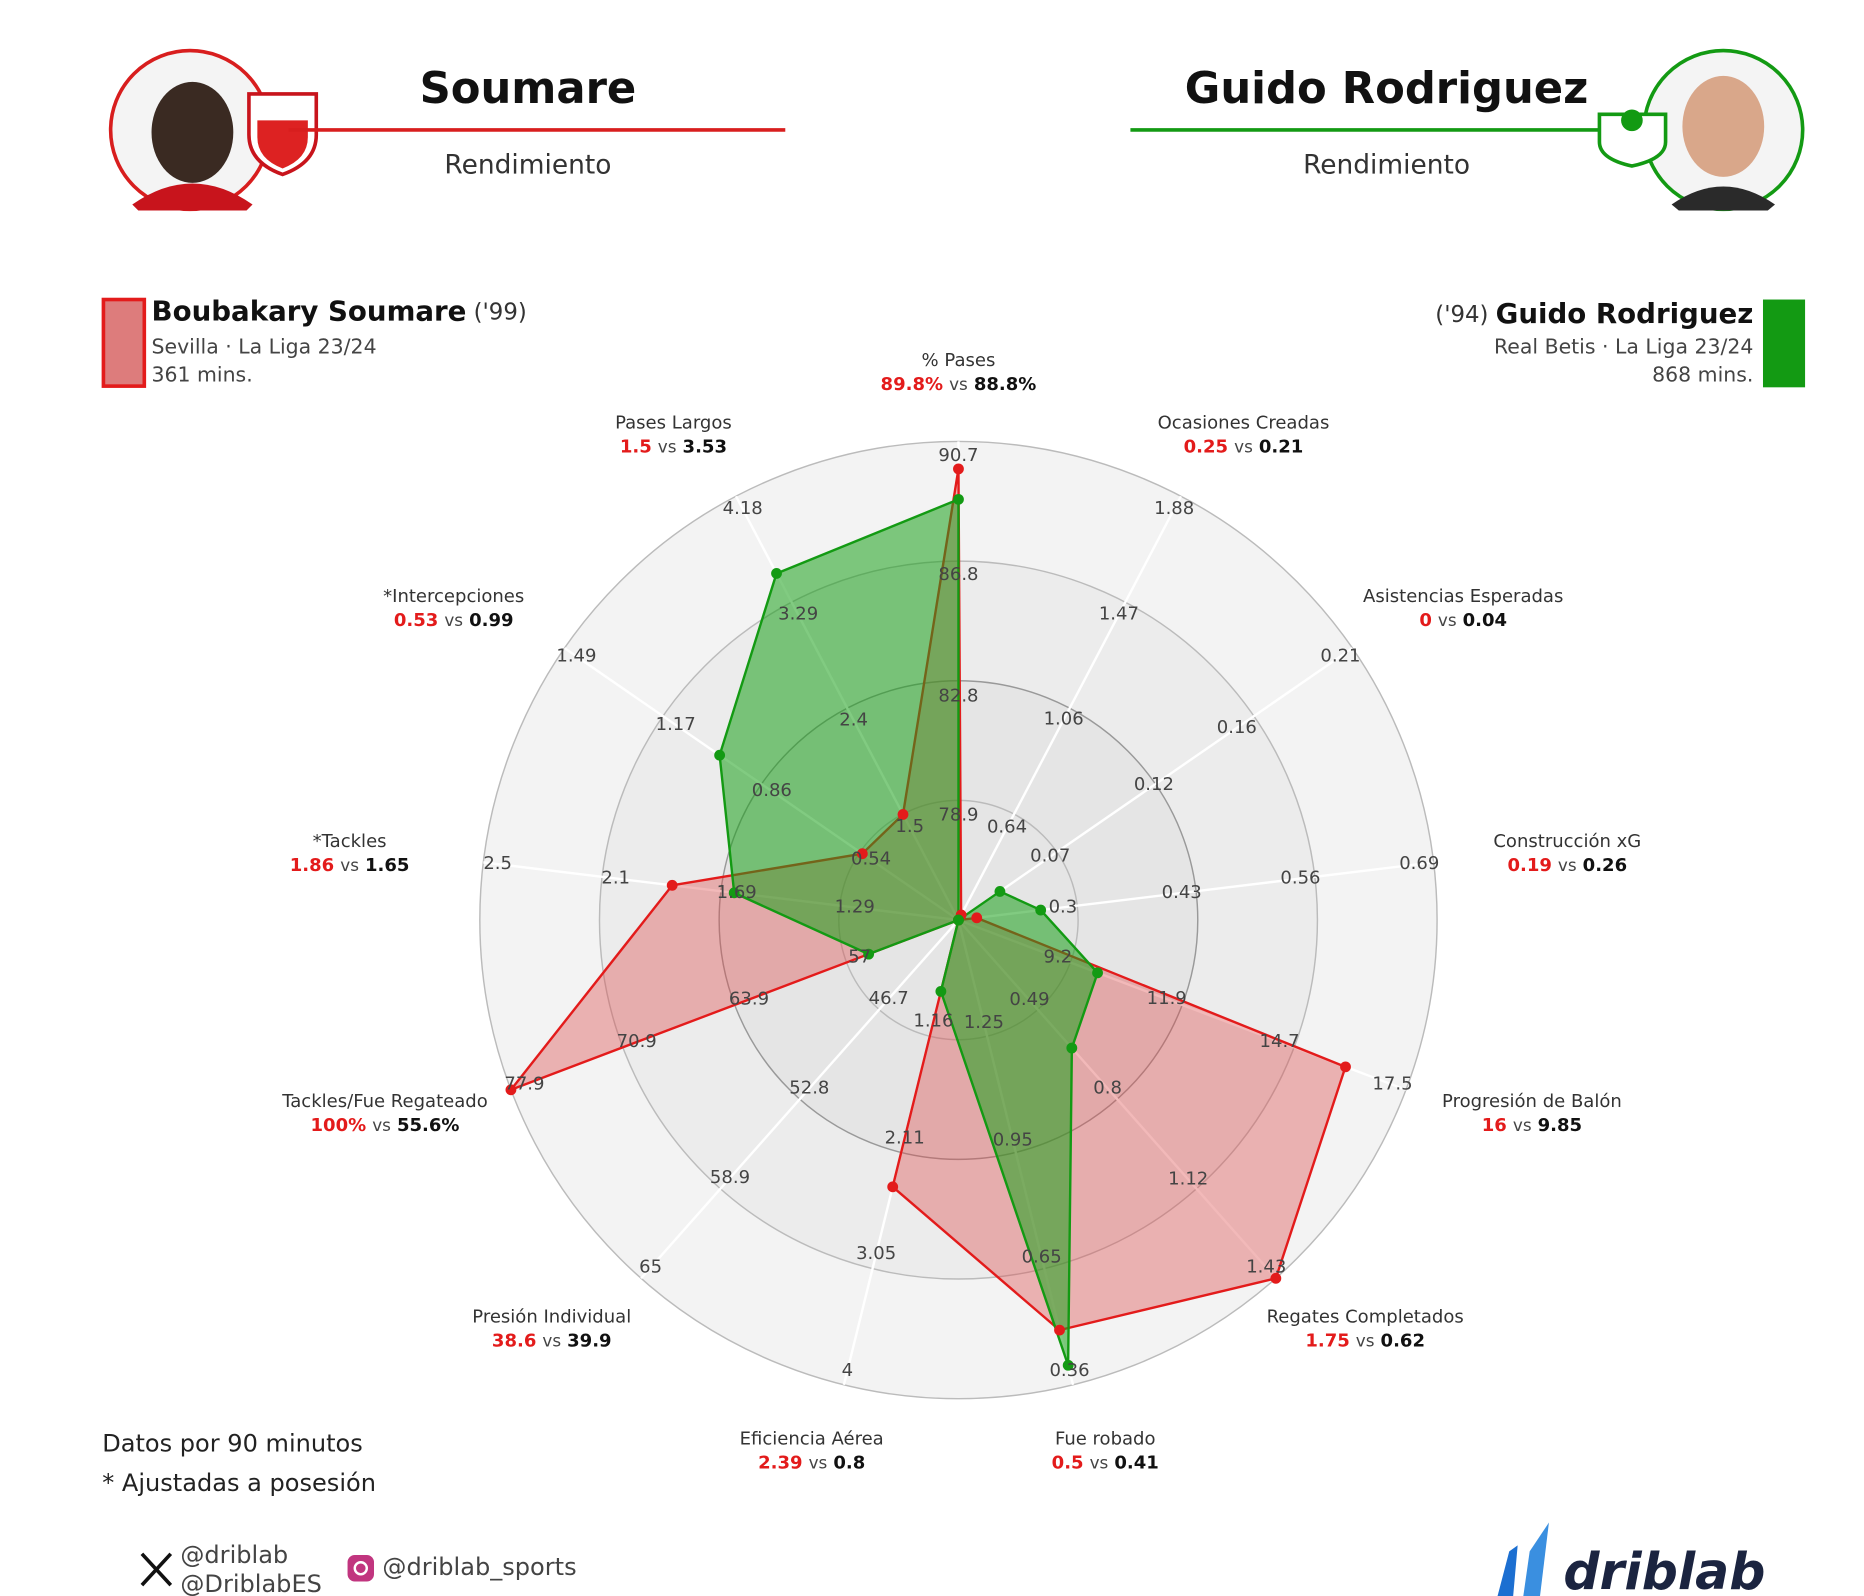 This screenshot has height=1596, width=1864. Describe the element at coordinates (1560, 1125) in the screenshot. I see `data-label: 9.85` at that location.